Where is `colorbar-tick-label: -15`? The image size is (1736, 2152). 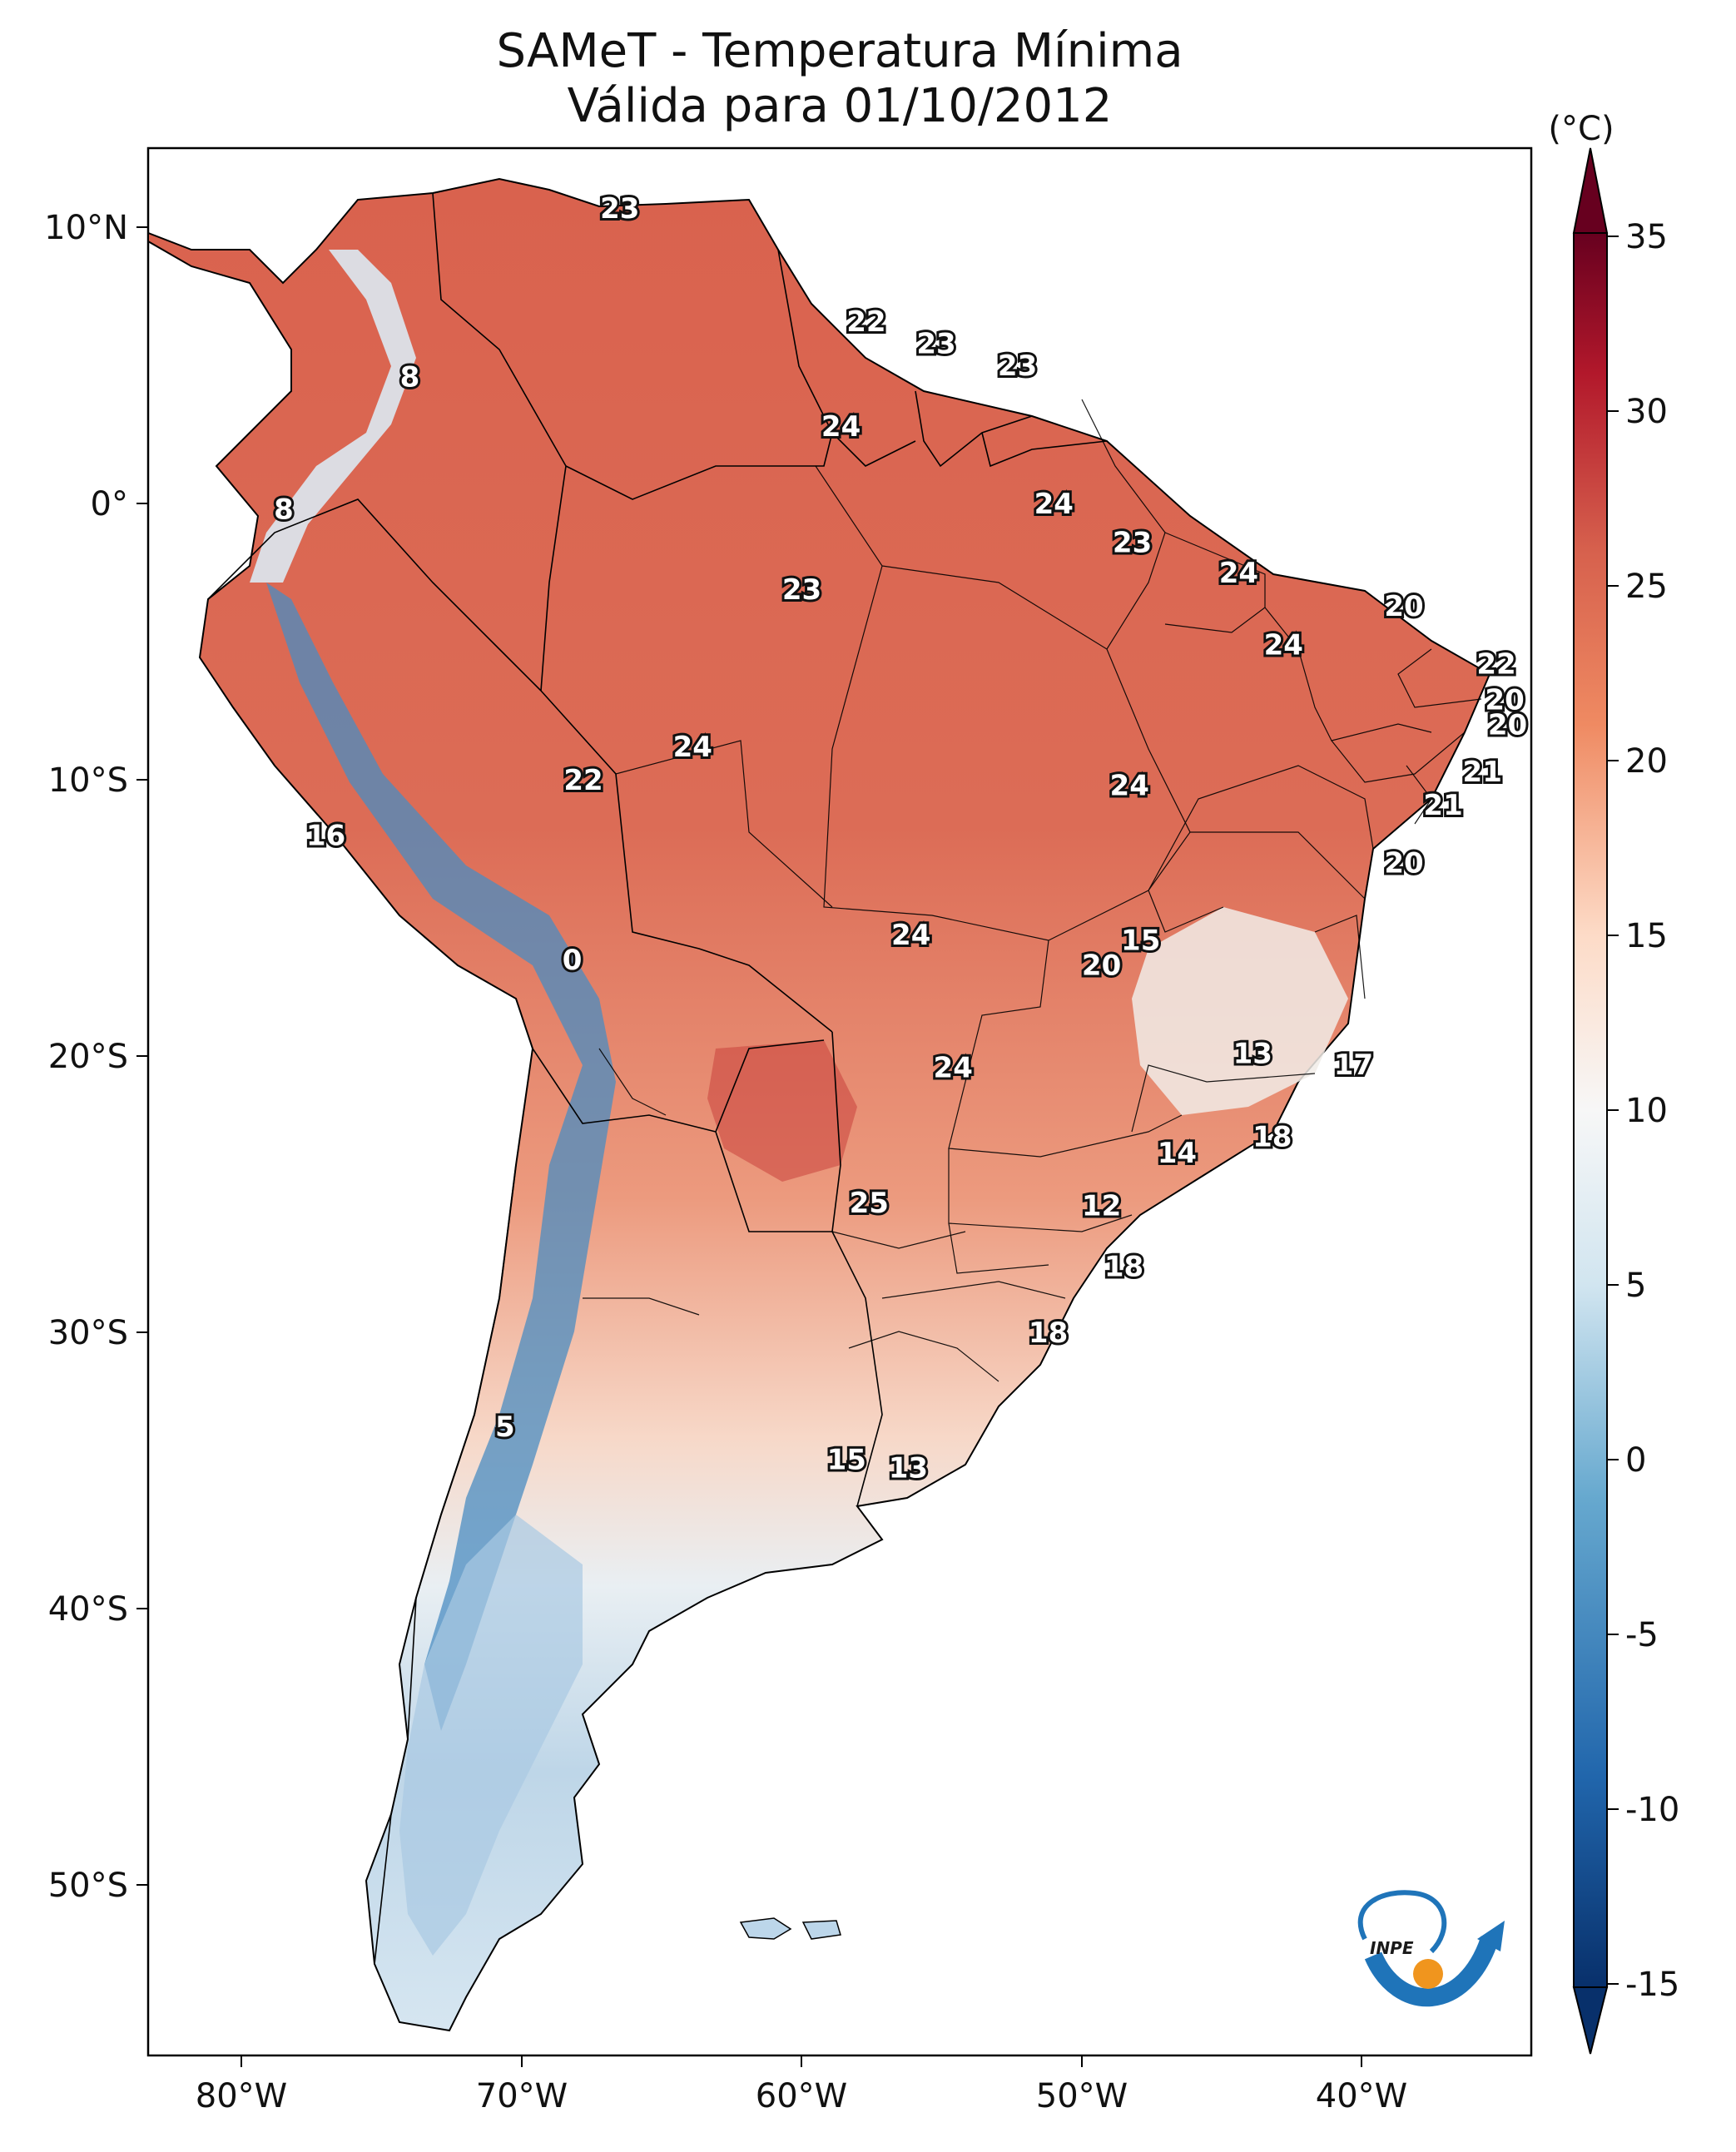
colorbar-tick-label: -15 is located at coordinates (1652, 1985).